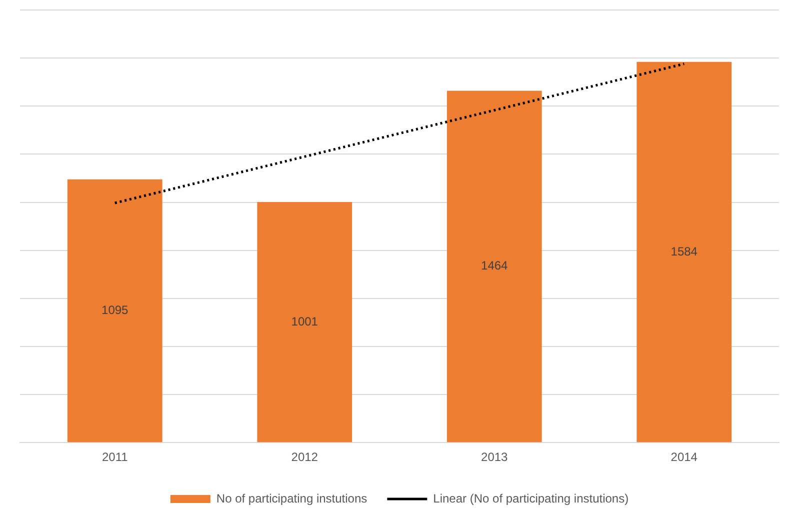 The width and height of the screenshot is (799, 520). I want to click on x-tick-label: 2014, so click(684, 457).